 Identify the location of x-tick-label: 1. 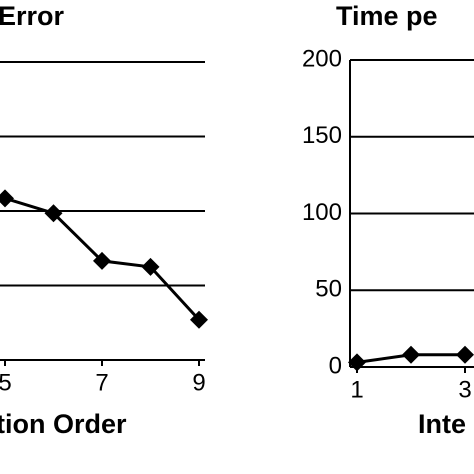
(356, 389).